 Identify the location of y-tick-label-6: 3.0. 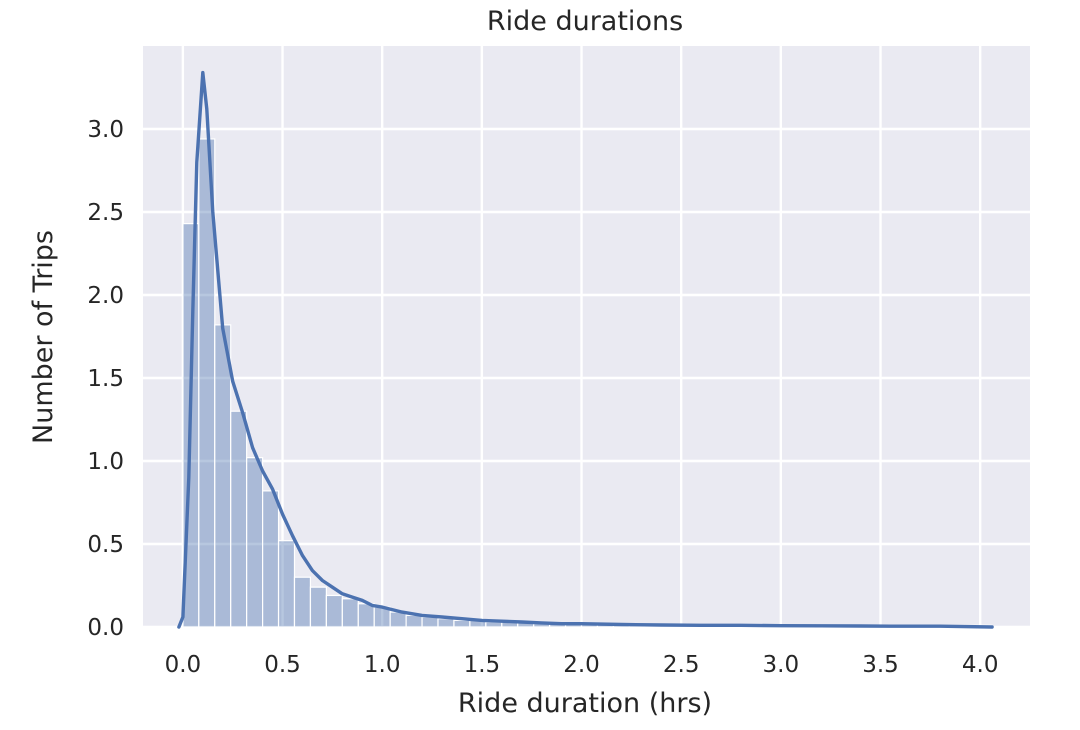
(105, 130).